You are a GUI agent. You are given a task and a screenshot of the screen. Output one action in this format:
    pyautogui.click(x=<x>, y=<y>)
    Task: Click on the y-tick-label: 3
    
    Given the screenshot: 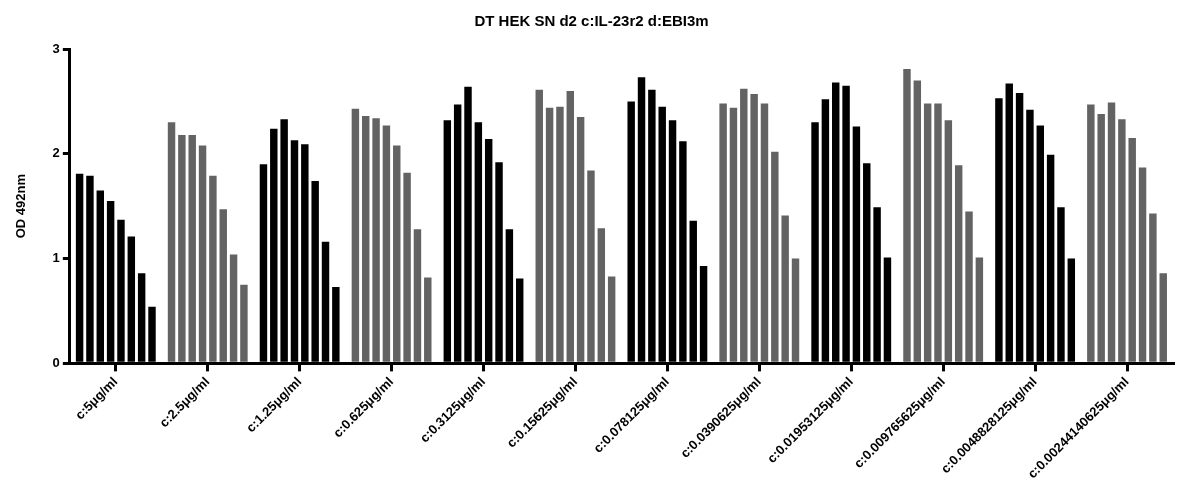 What is the action you would take?
    pyautogui.click(x=56, y=48)
    